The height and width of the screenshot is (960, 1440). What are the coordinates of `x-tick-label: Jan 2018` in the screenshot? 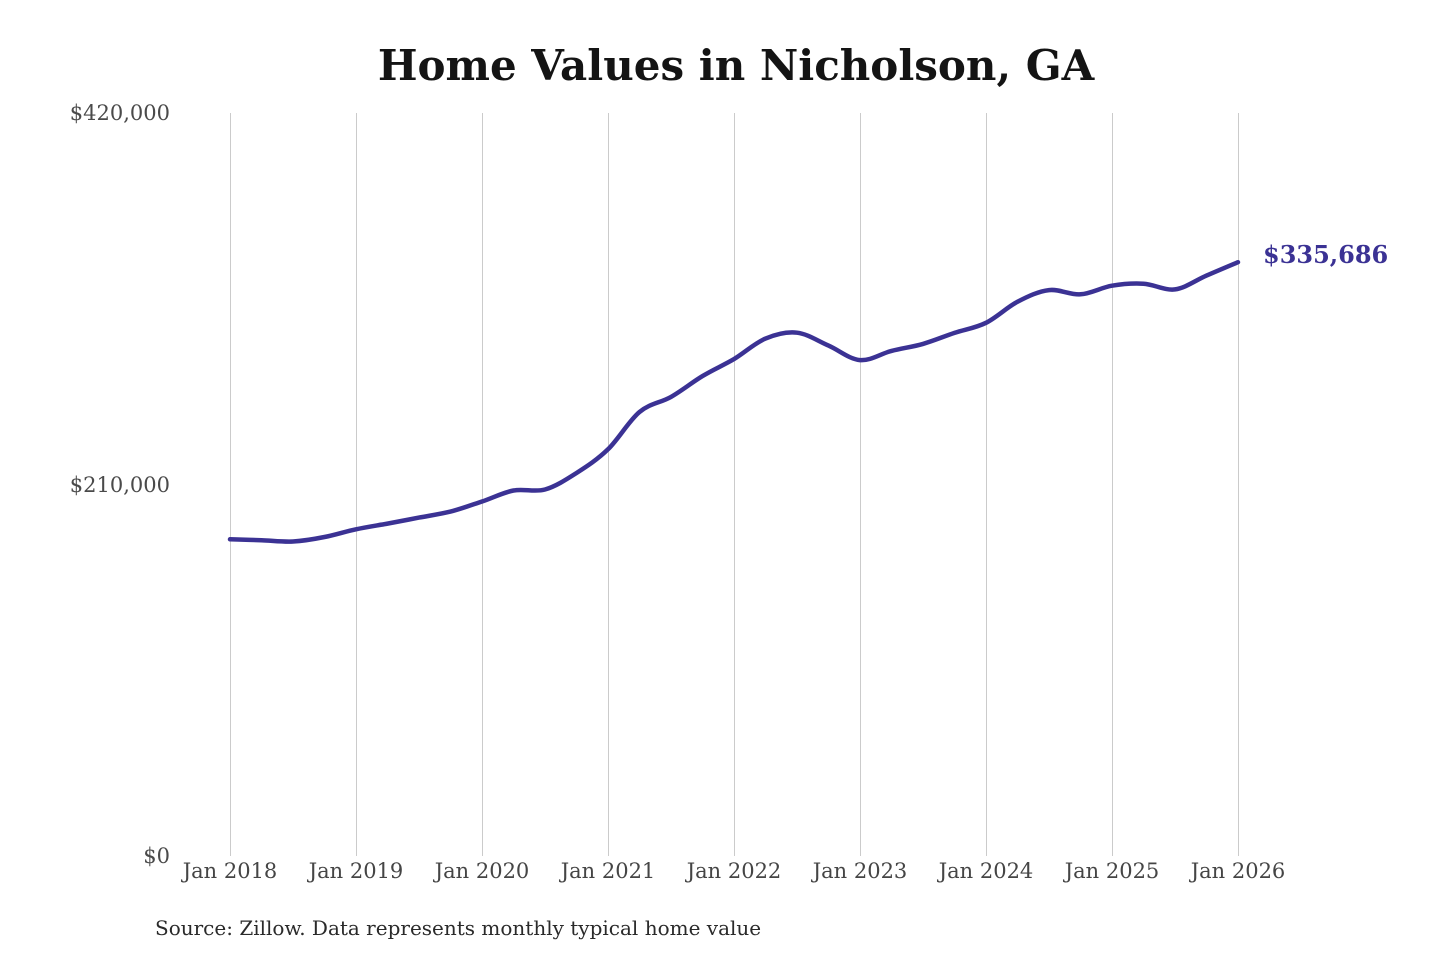 It's located at (230, 871).